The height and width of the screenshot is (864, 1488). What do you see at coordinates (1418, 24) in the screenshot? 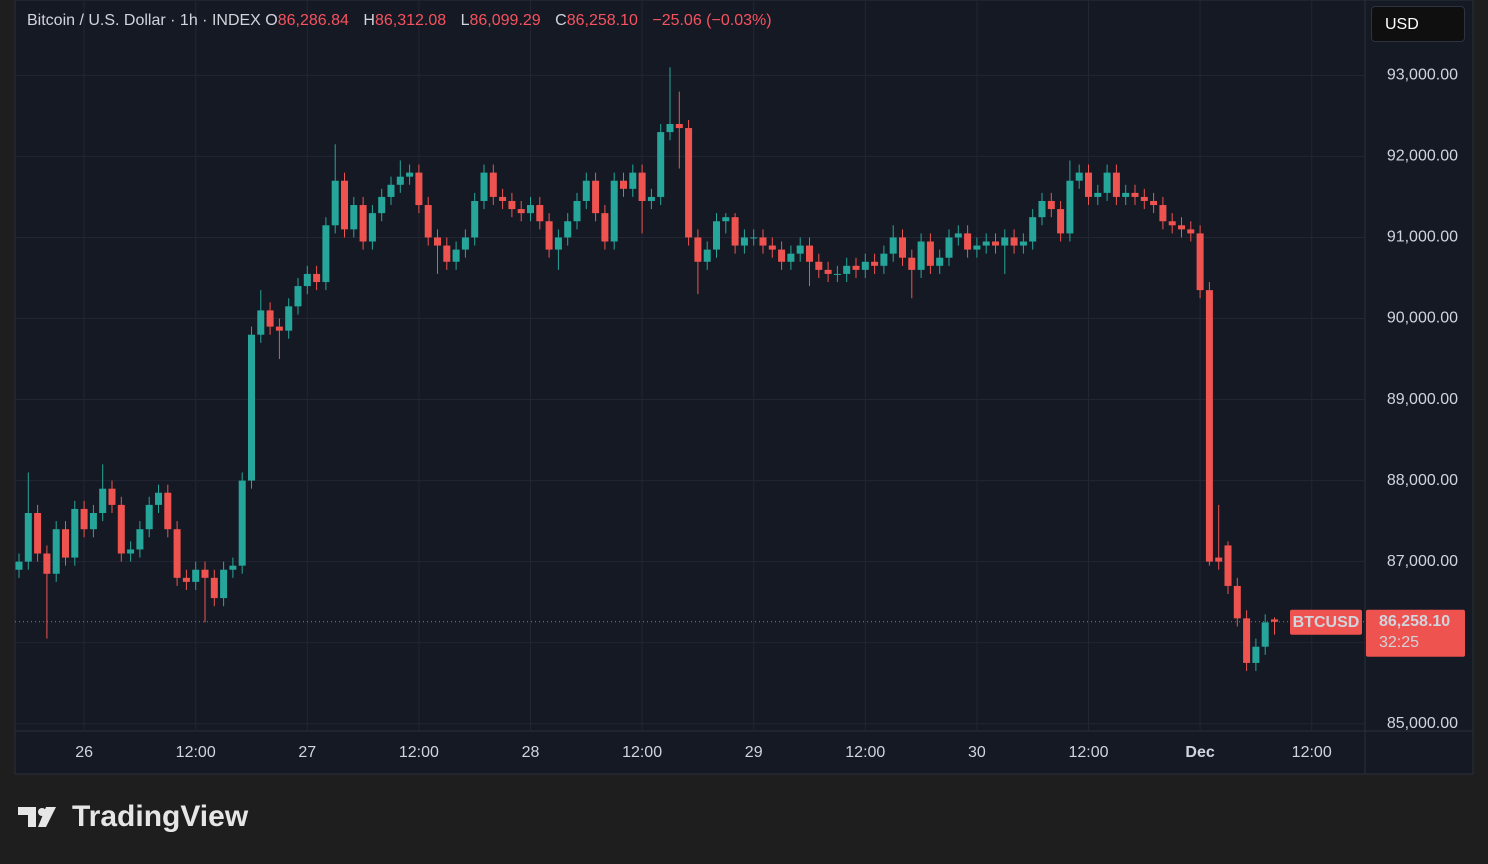
I see `currency-button: USD` at bounding box center [1418, 24].